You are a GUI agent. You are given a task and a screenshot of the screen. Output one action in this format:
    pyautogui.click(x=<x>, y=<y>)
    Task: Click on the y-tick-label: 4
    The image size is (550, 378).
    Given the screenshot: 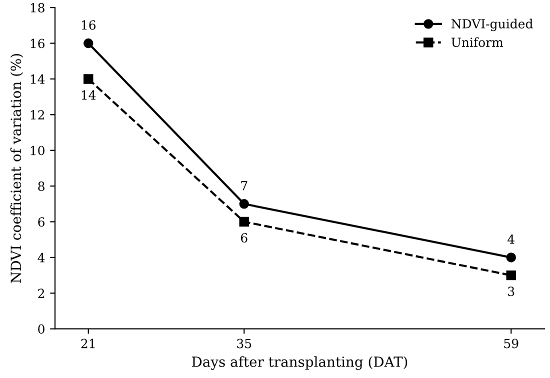 What is the action you would take?
    pyautogui.click(x=41, y=257)
    